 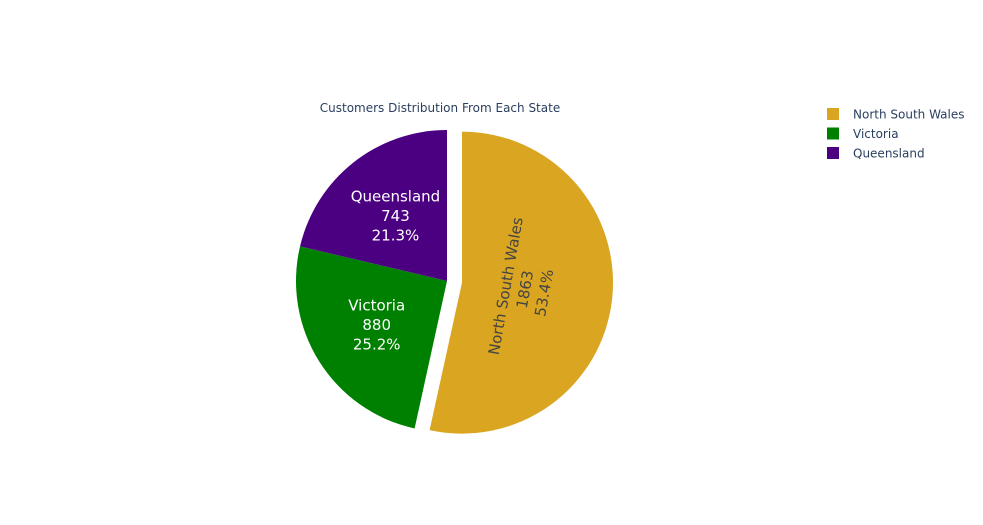 I want to click on slice-label: Queensland 743 21.3%, so click(x=395, y=215).